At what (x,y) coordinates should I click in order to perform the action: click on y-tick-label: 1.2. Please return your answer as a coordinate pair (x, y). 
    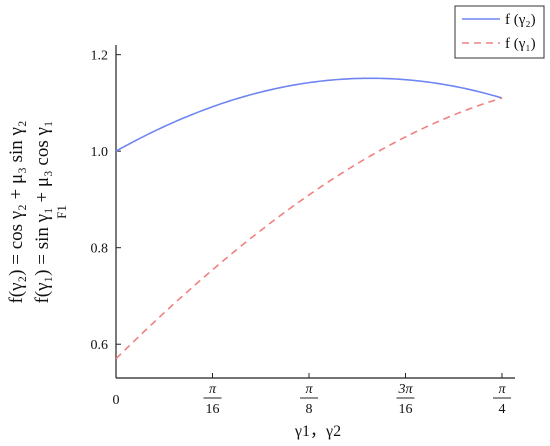
    Looking at the image, I should click on (100, 56).